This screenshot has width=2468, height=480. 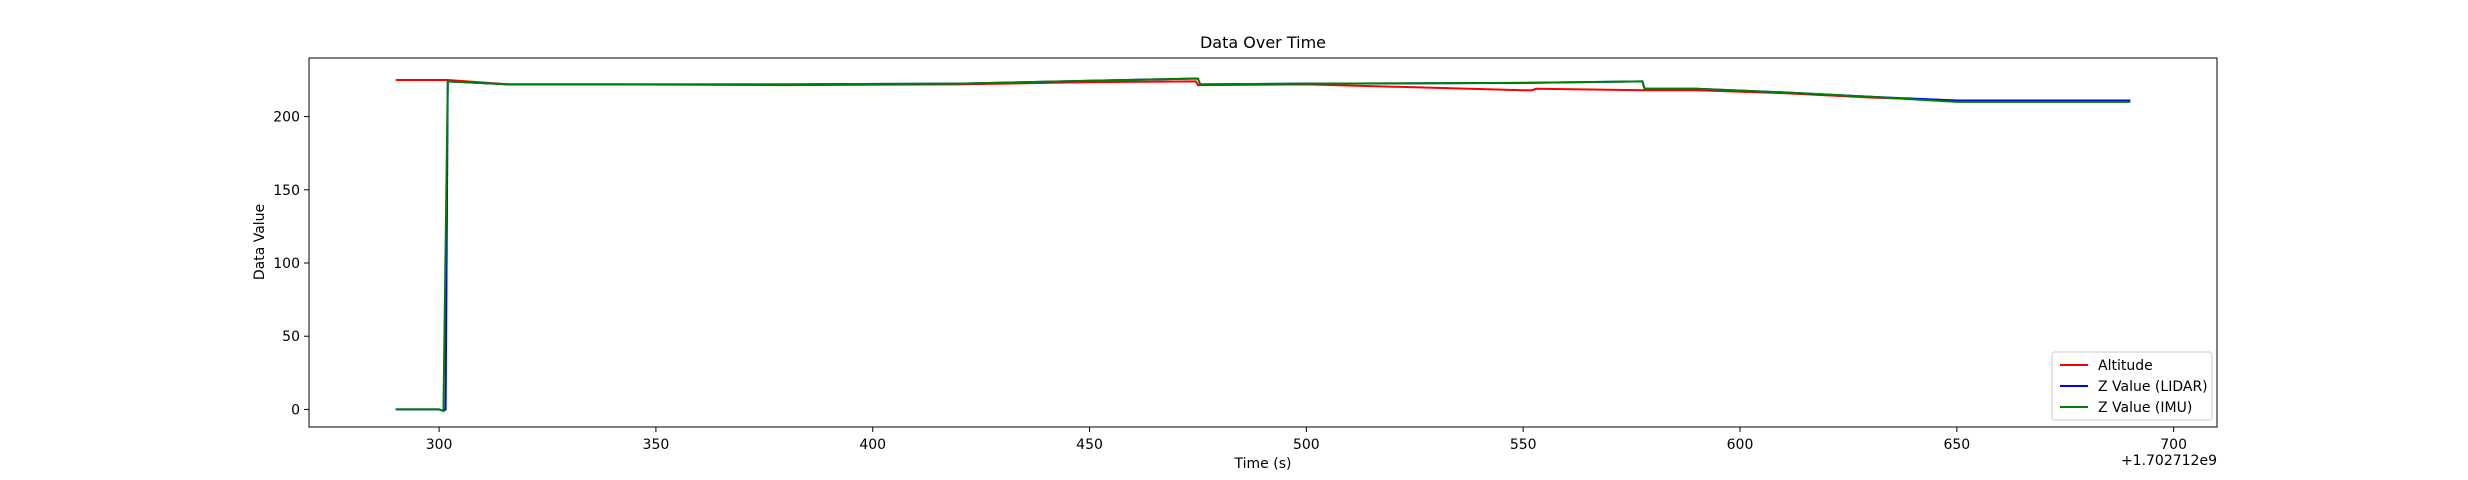 What do you see at coordinates (872, 445) in the screenshot?
I see `x-tick-label: 400` at bounding box center [872, 445].